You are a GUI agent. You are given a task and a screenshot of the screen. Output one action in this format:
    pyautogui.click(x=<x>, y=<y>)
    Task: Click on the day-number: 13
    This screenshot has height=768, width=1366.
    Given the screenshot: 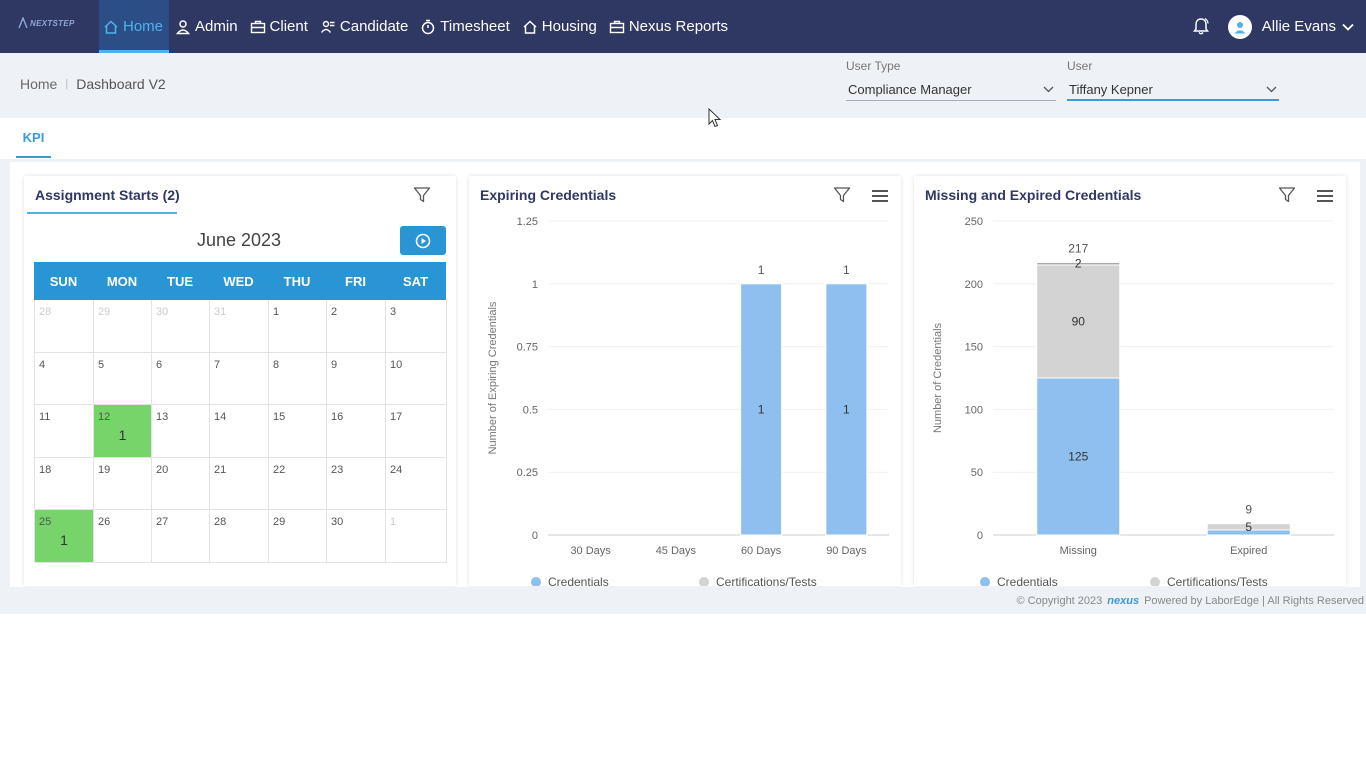 What is the action you would take?
    pyautogui.click(x=162, y=417)
    